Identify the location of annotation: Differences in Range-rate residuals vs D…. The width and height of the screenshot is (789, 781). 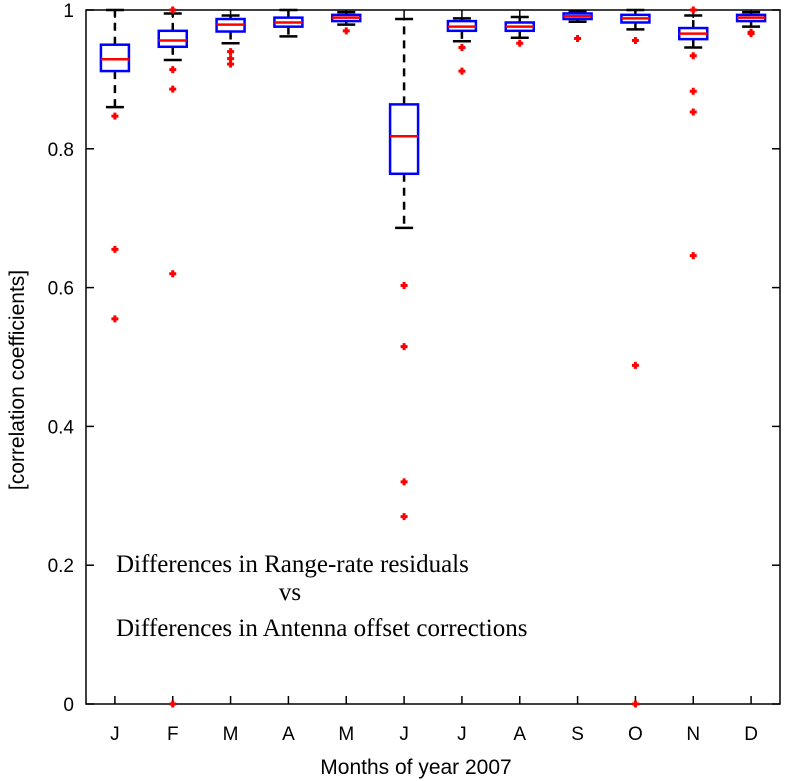
(321, 596).